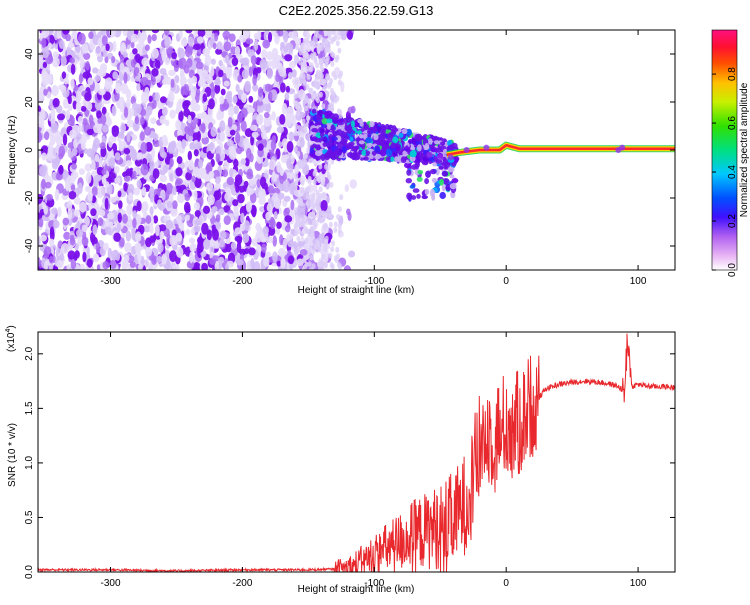 Image resolution: width=750 pixels, height=605 pixels. I want to click on x-tick-label: -200, so click(242, 583).